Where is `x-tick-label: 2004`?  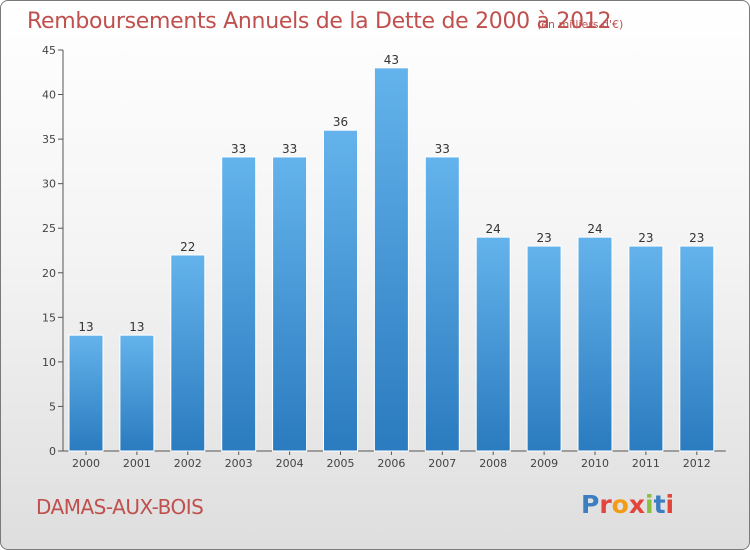
x-tick-label: 2004 is located at coordinates (290, 463).